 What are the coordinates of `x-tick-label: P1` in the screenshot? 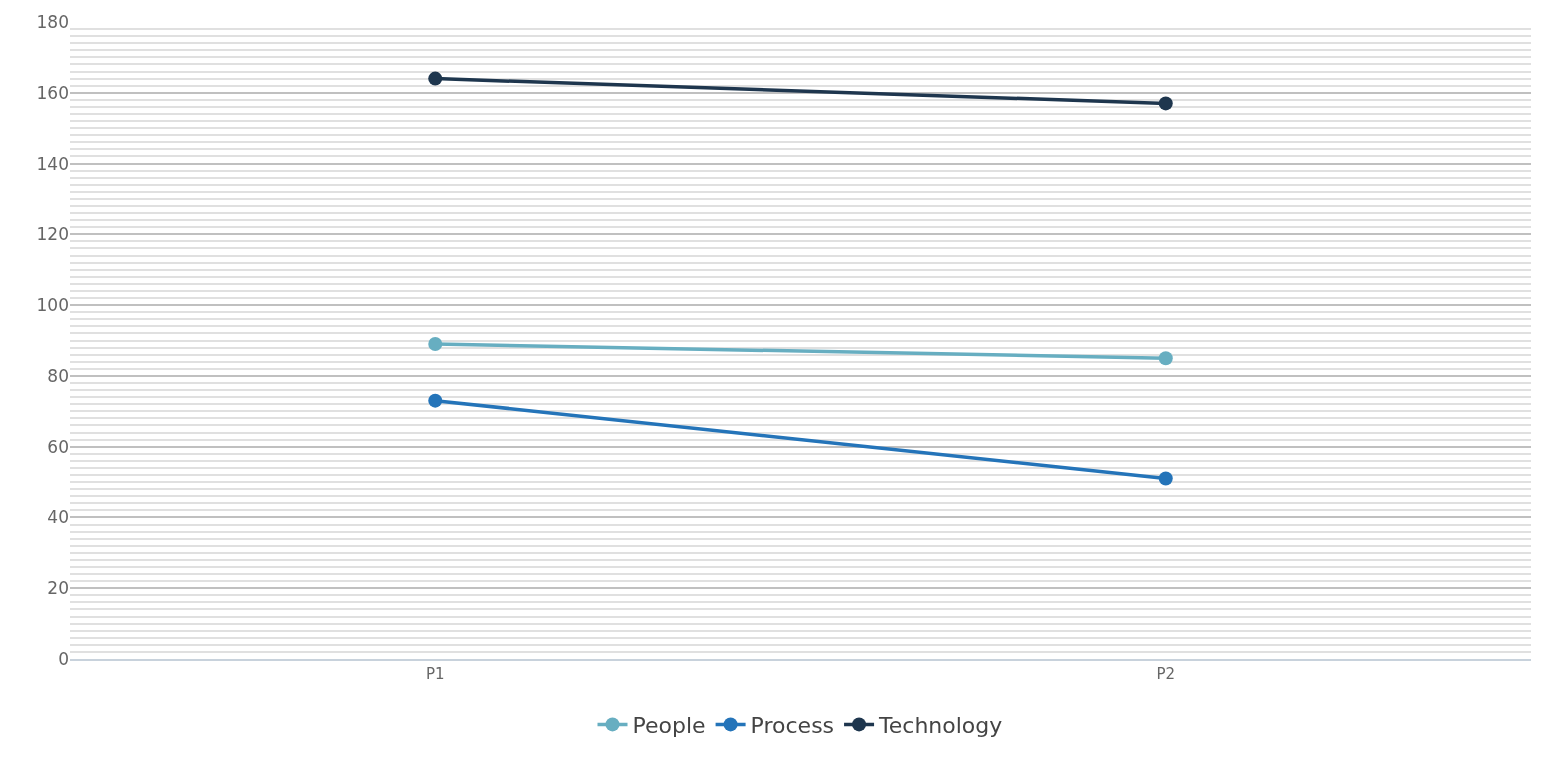 It's located at (435, 674).